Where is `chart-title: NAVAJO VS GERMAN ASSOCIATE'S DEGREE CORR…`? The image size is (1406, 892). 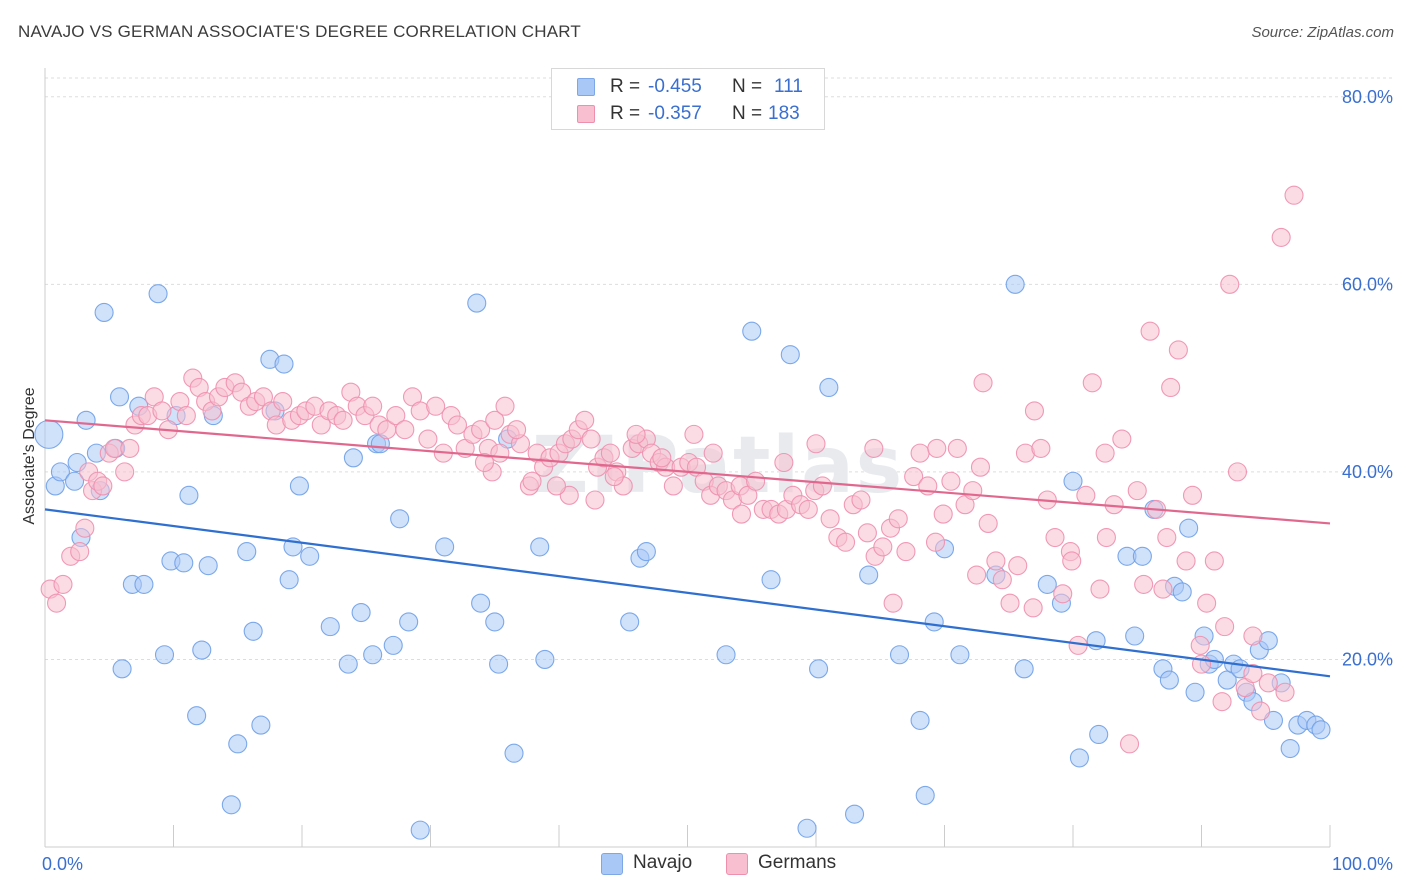
chart-title: NAVAJO VS GERMAN ASSOCIATE'S DEGREE CORR… is located at coordinates (299, 31).